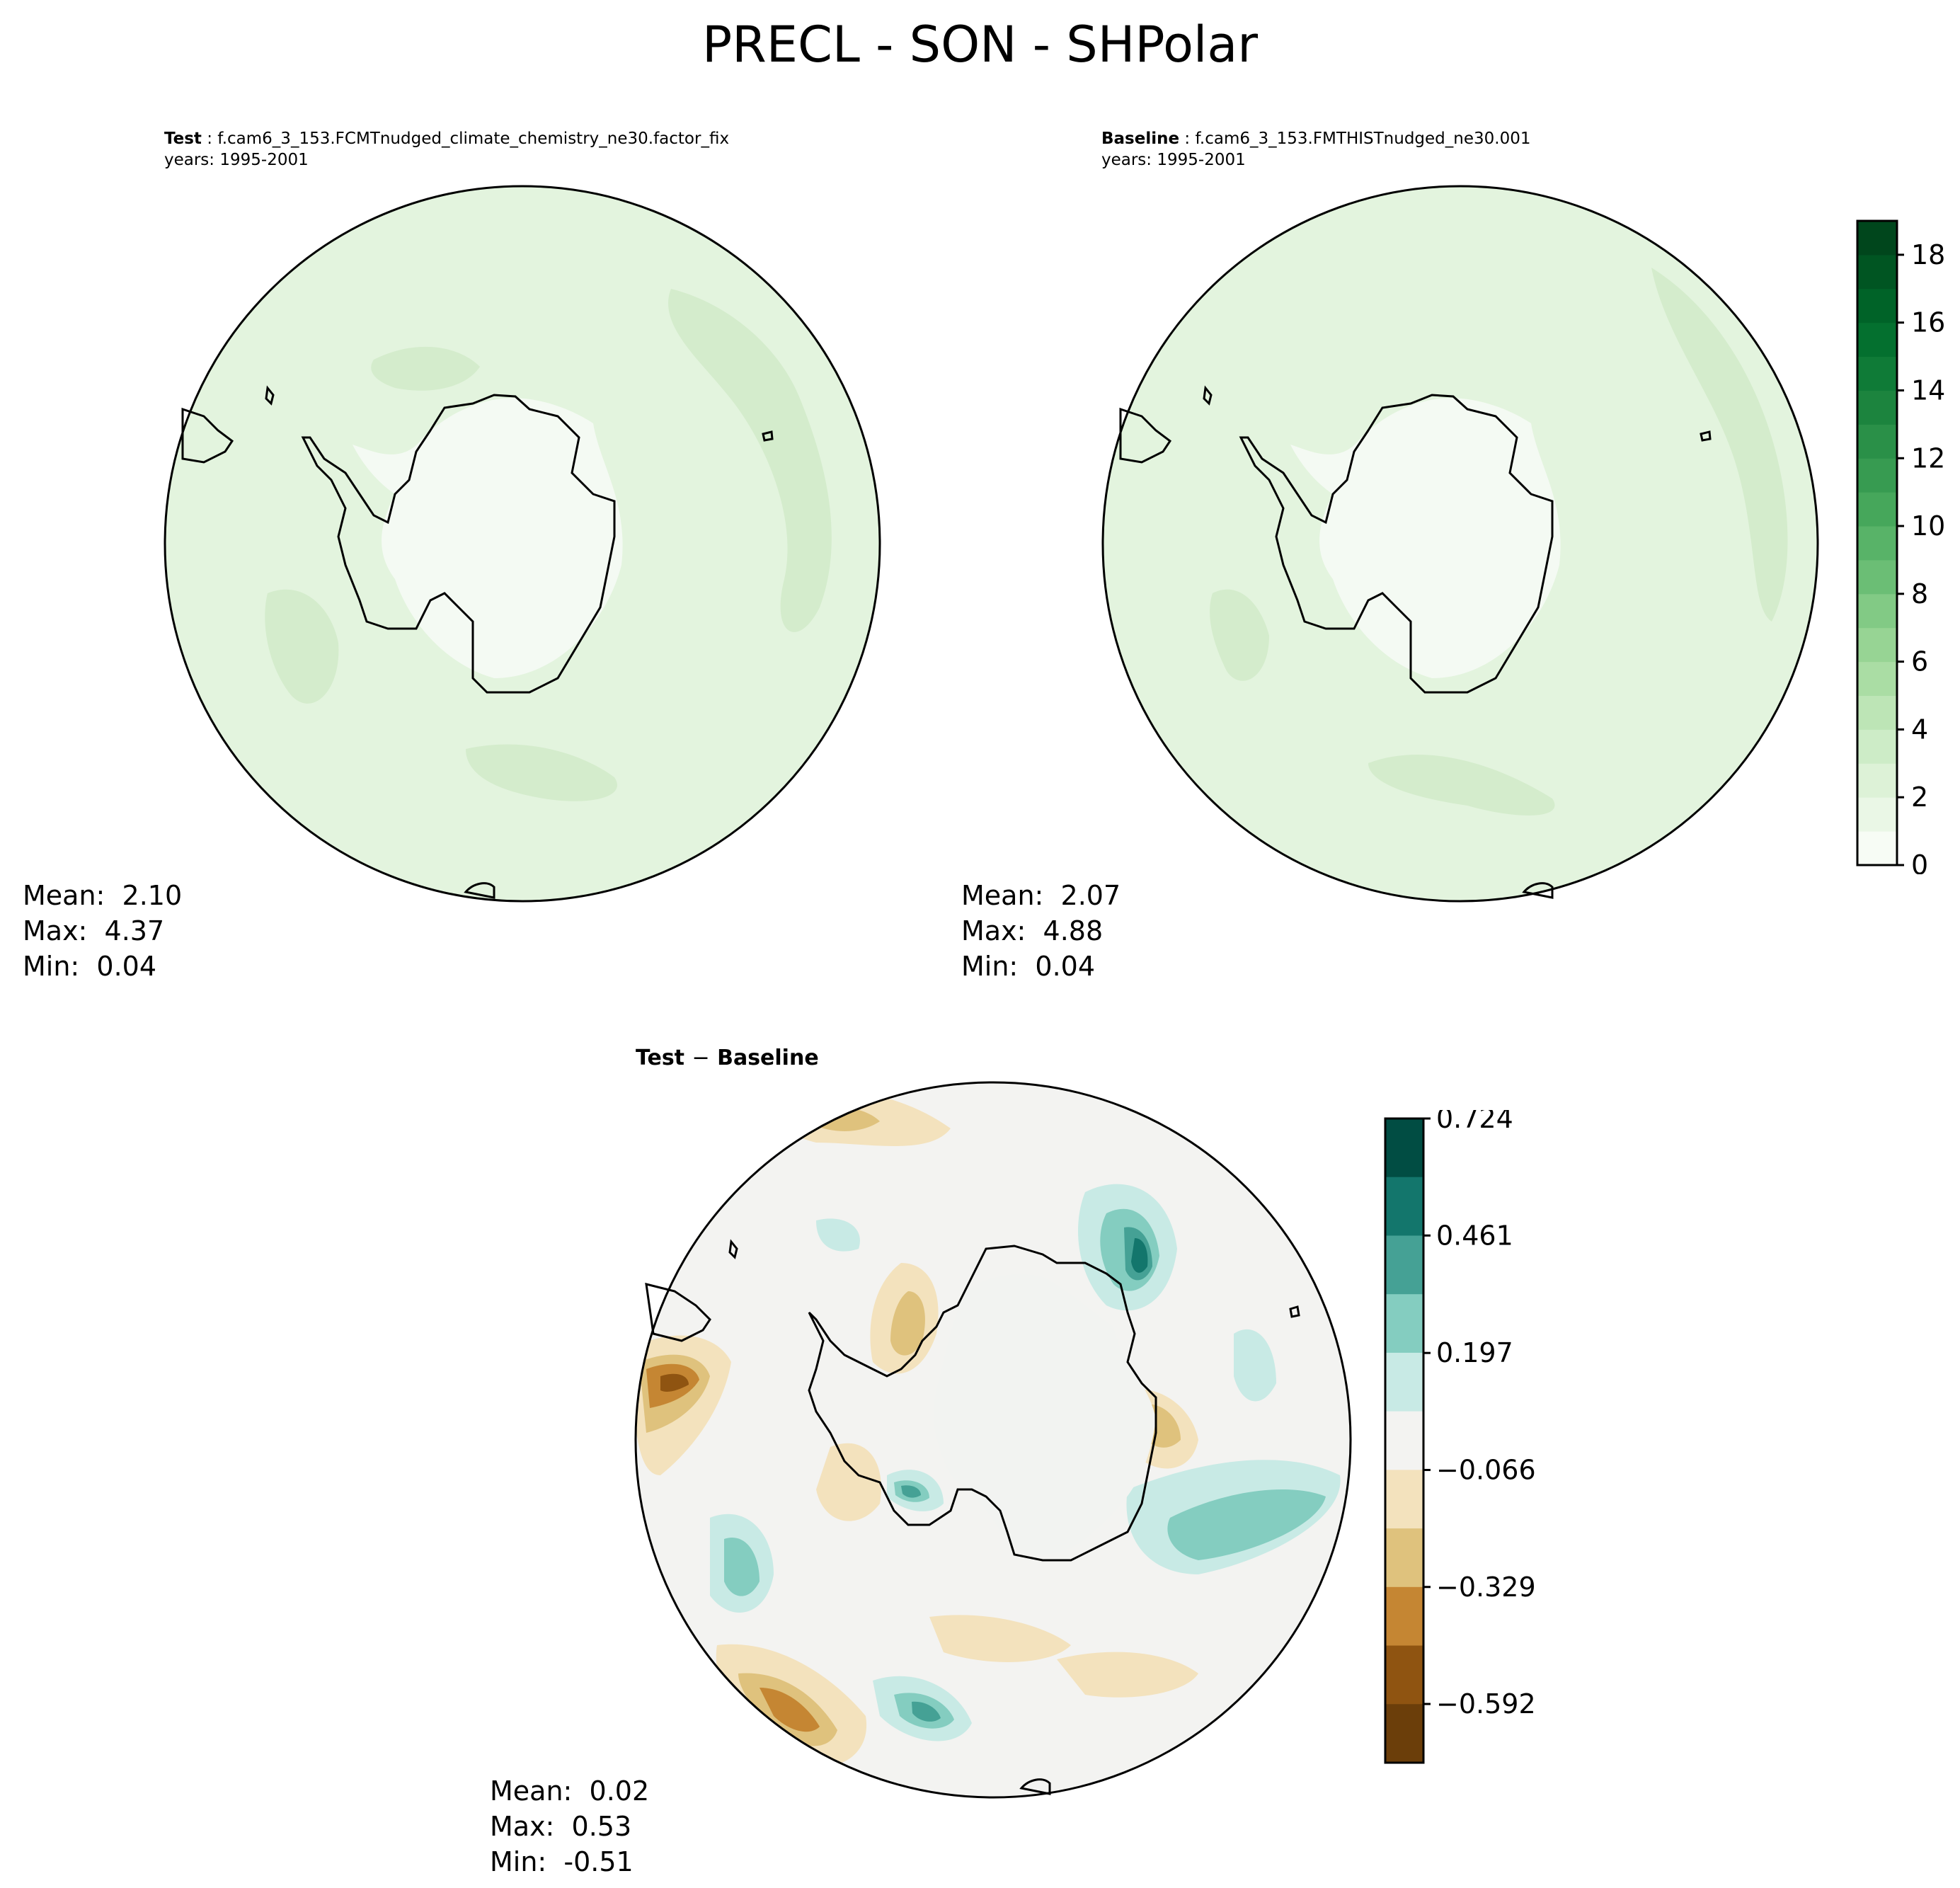 The height and width of the screenshot is (1888, 1960). What do you see at coordinates (1486, 1588) in the screenshot?
I see `diff-colorbar-tick-label: −0.329` at bounding box center [1486, 1588].